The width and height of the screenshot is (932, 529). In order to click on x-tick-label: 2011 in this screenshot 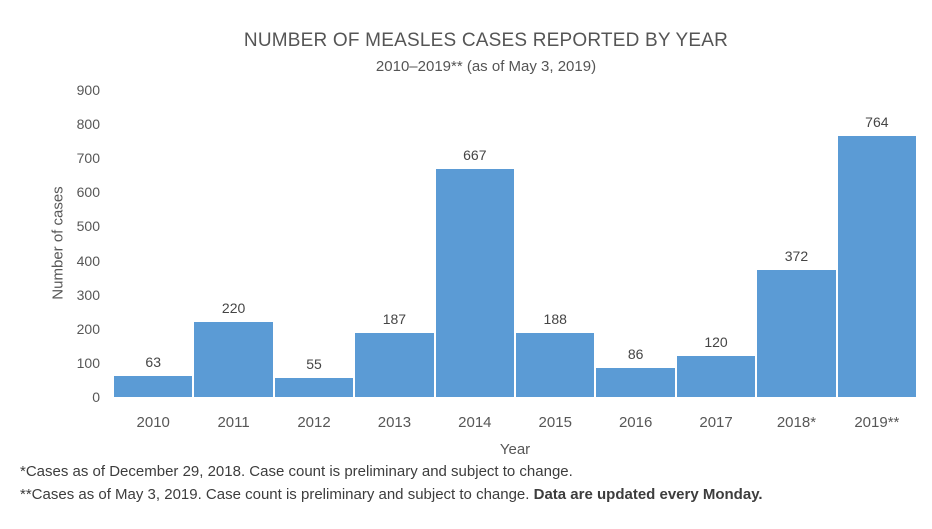, I will do `click(233, 422)`.